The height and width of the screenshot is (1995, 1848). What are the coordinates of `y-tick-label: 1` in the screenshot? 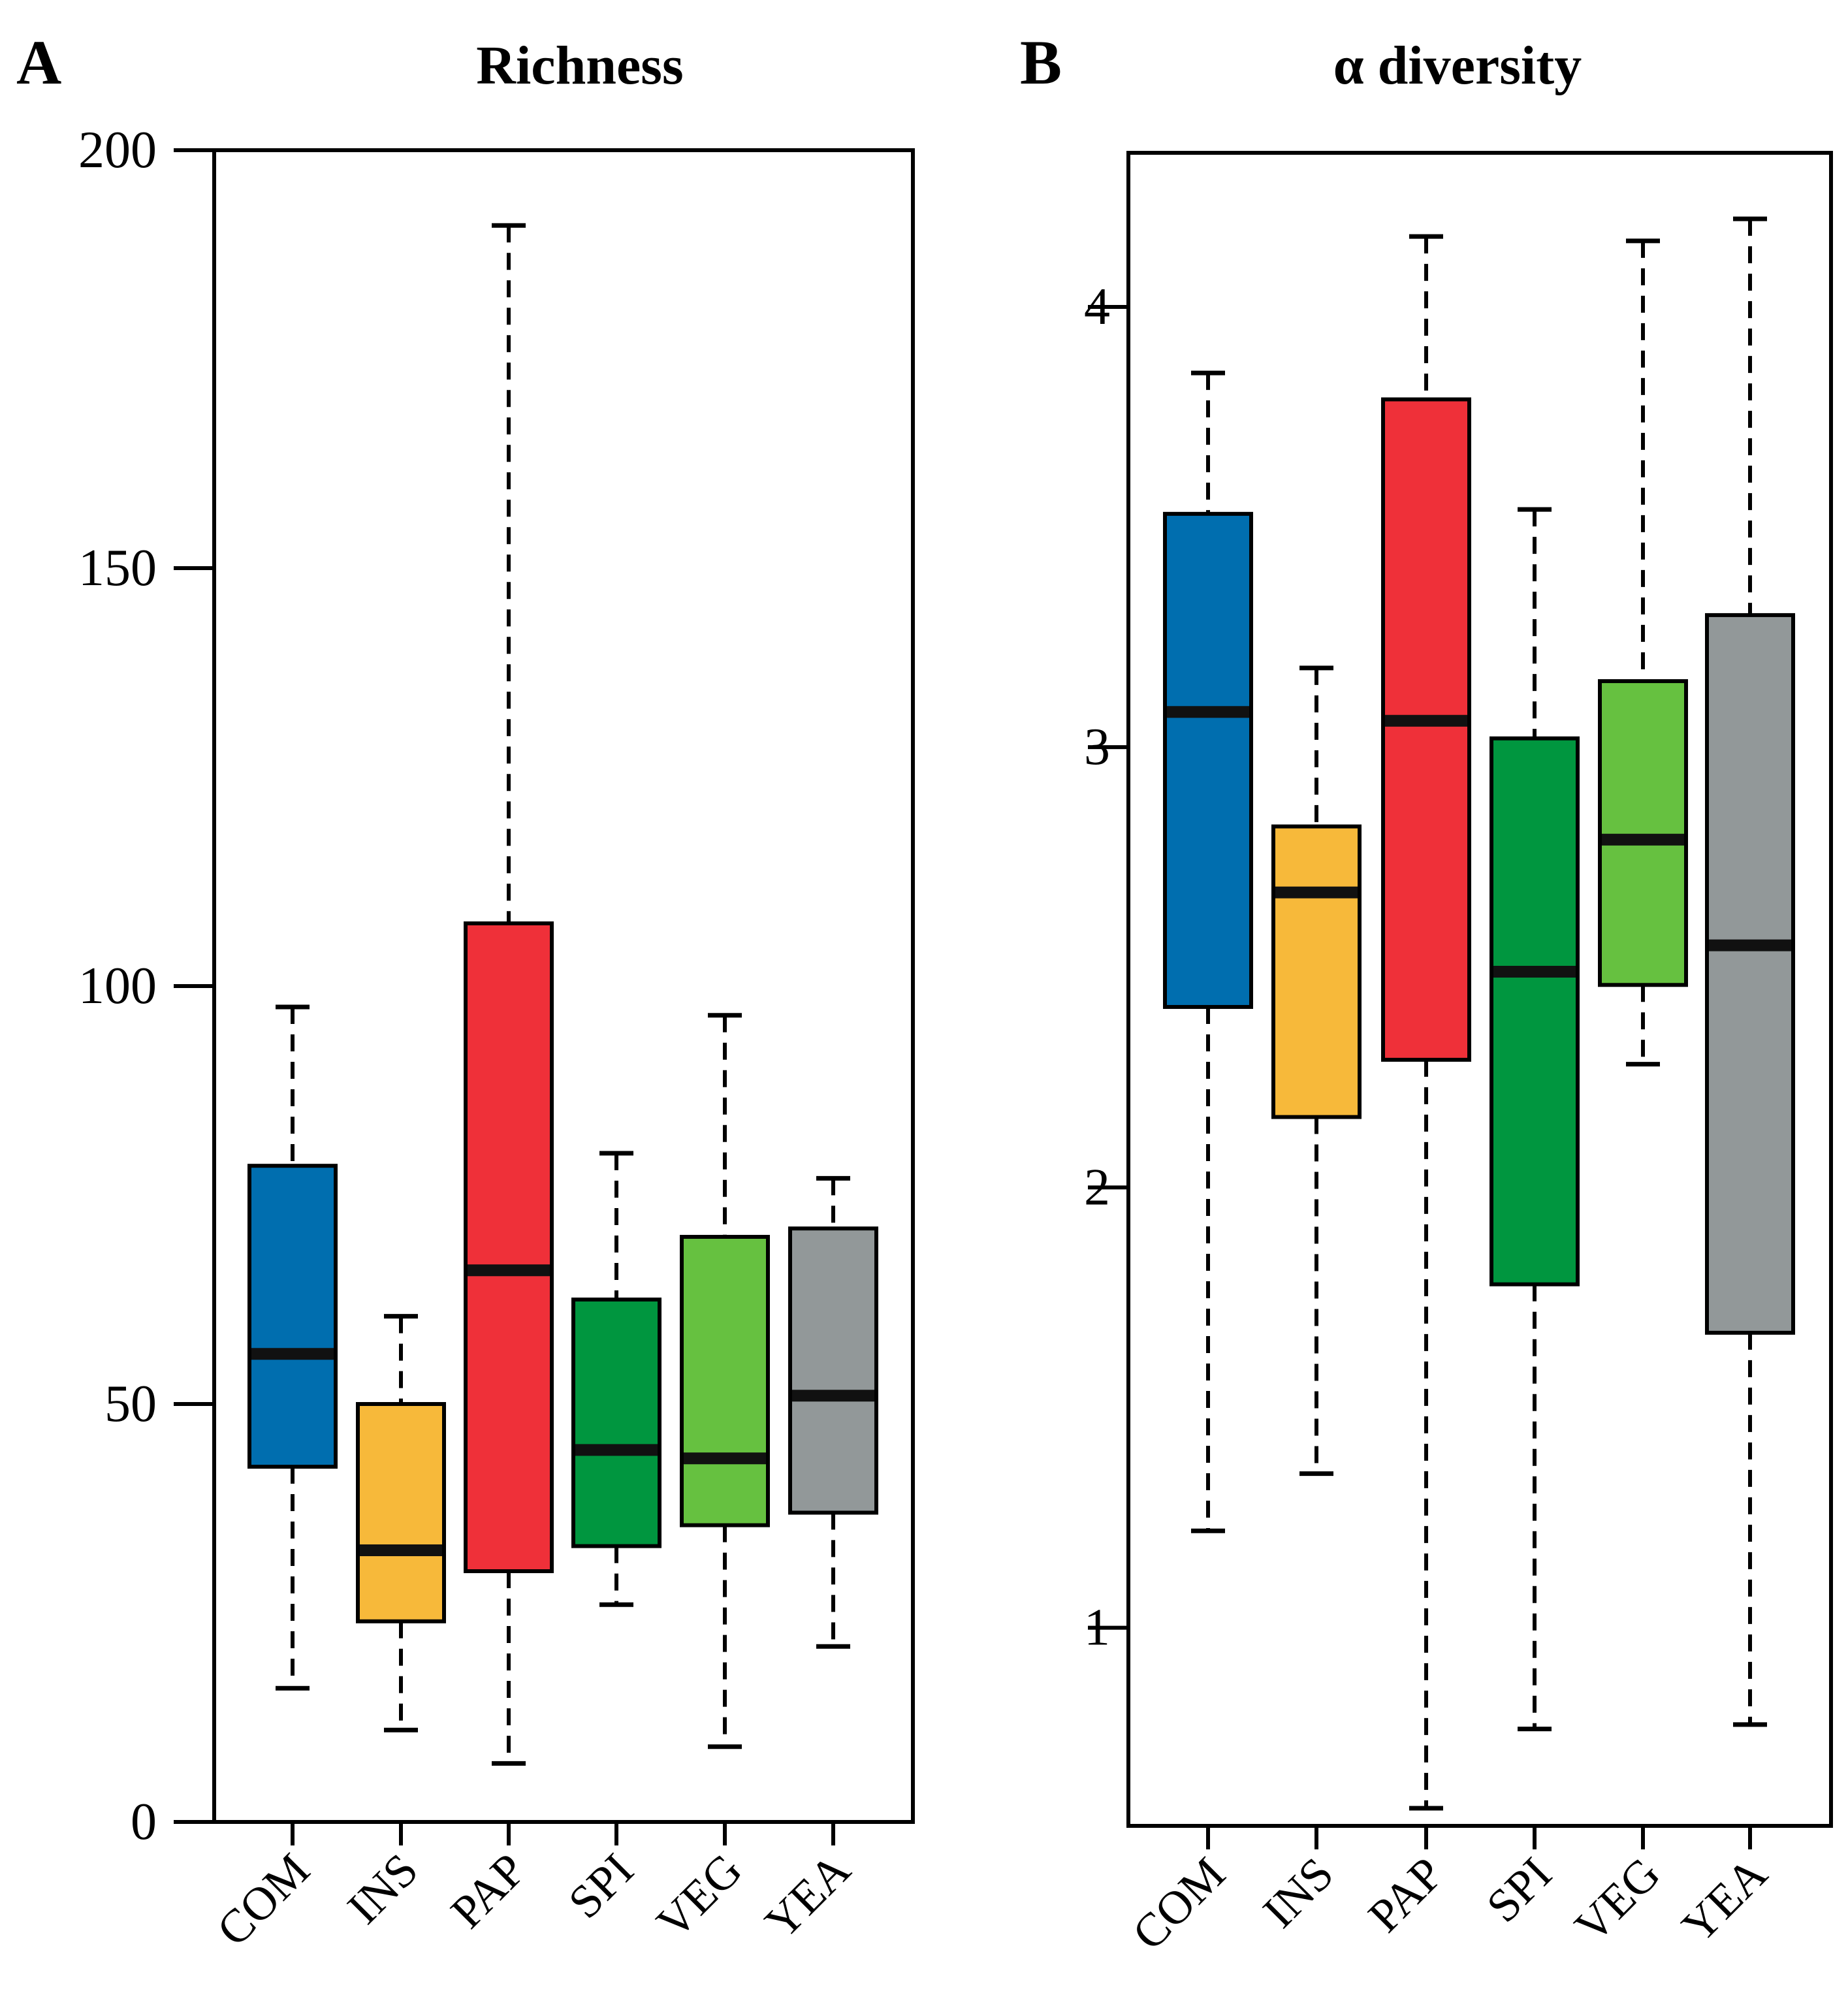 It's located at (1097, 1628).